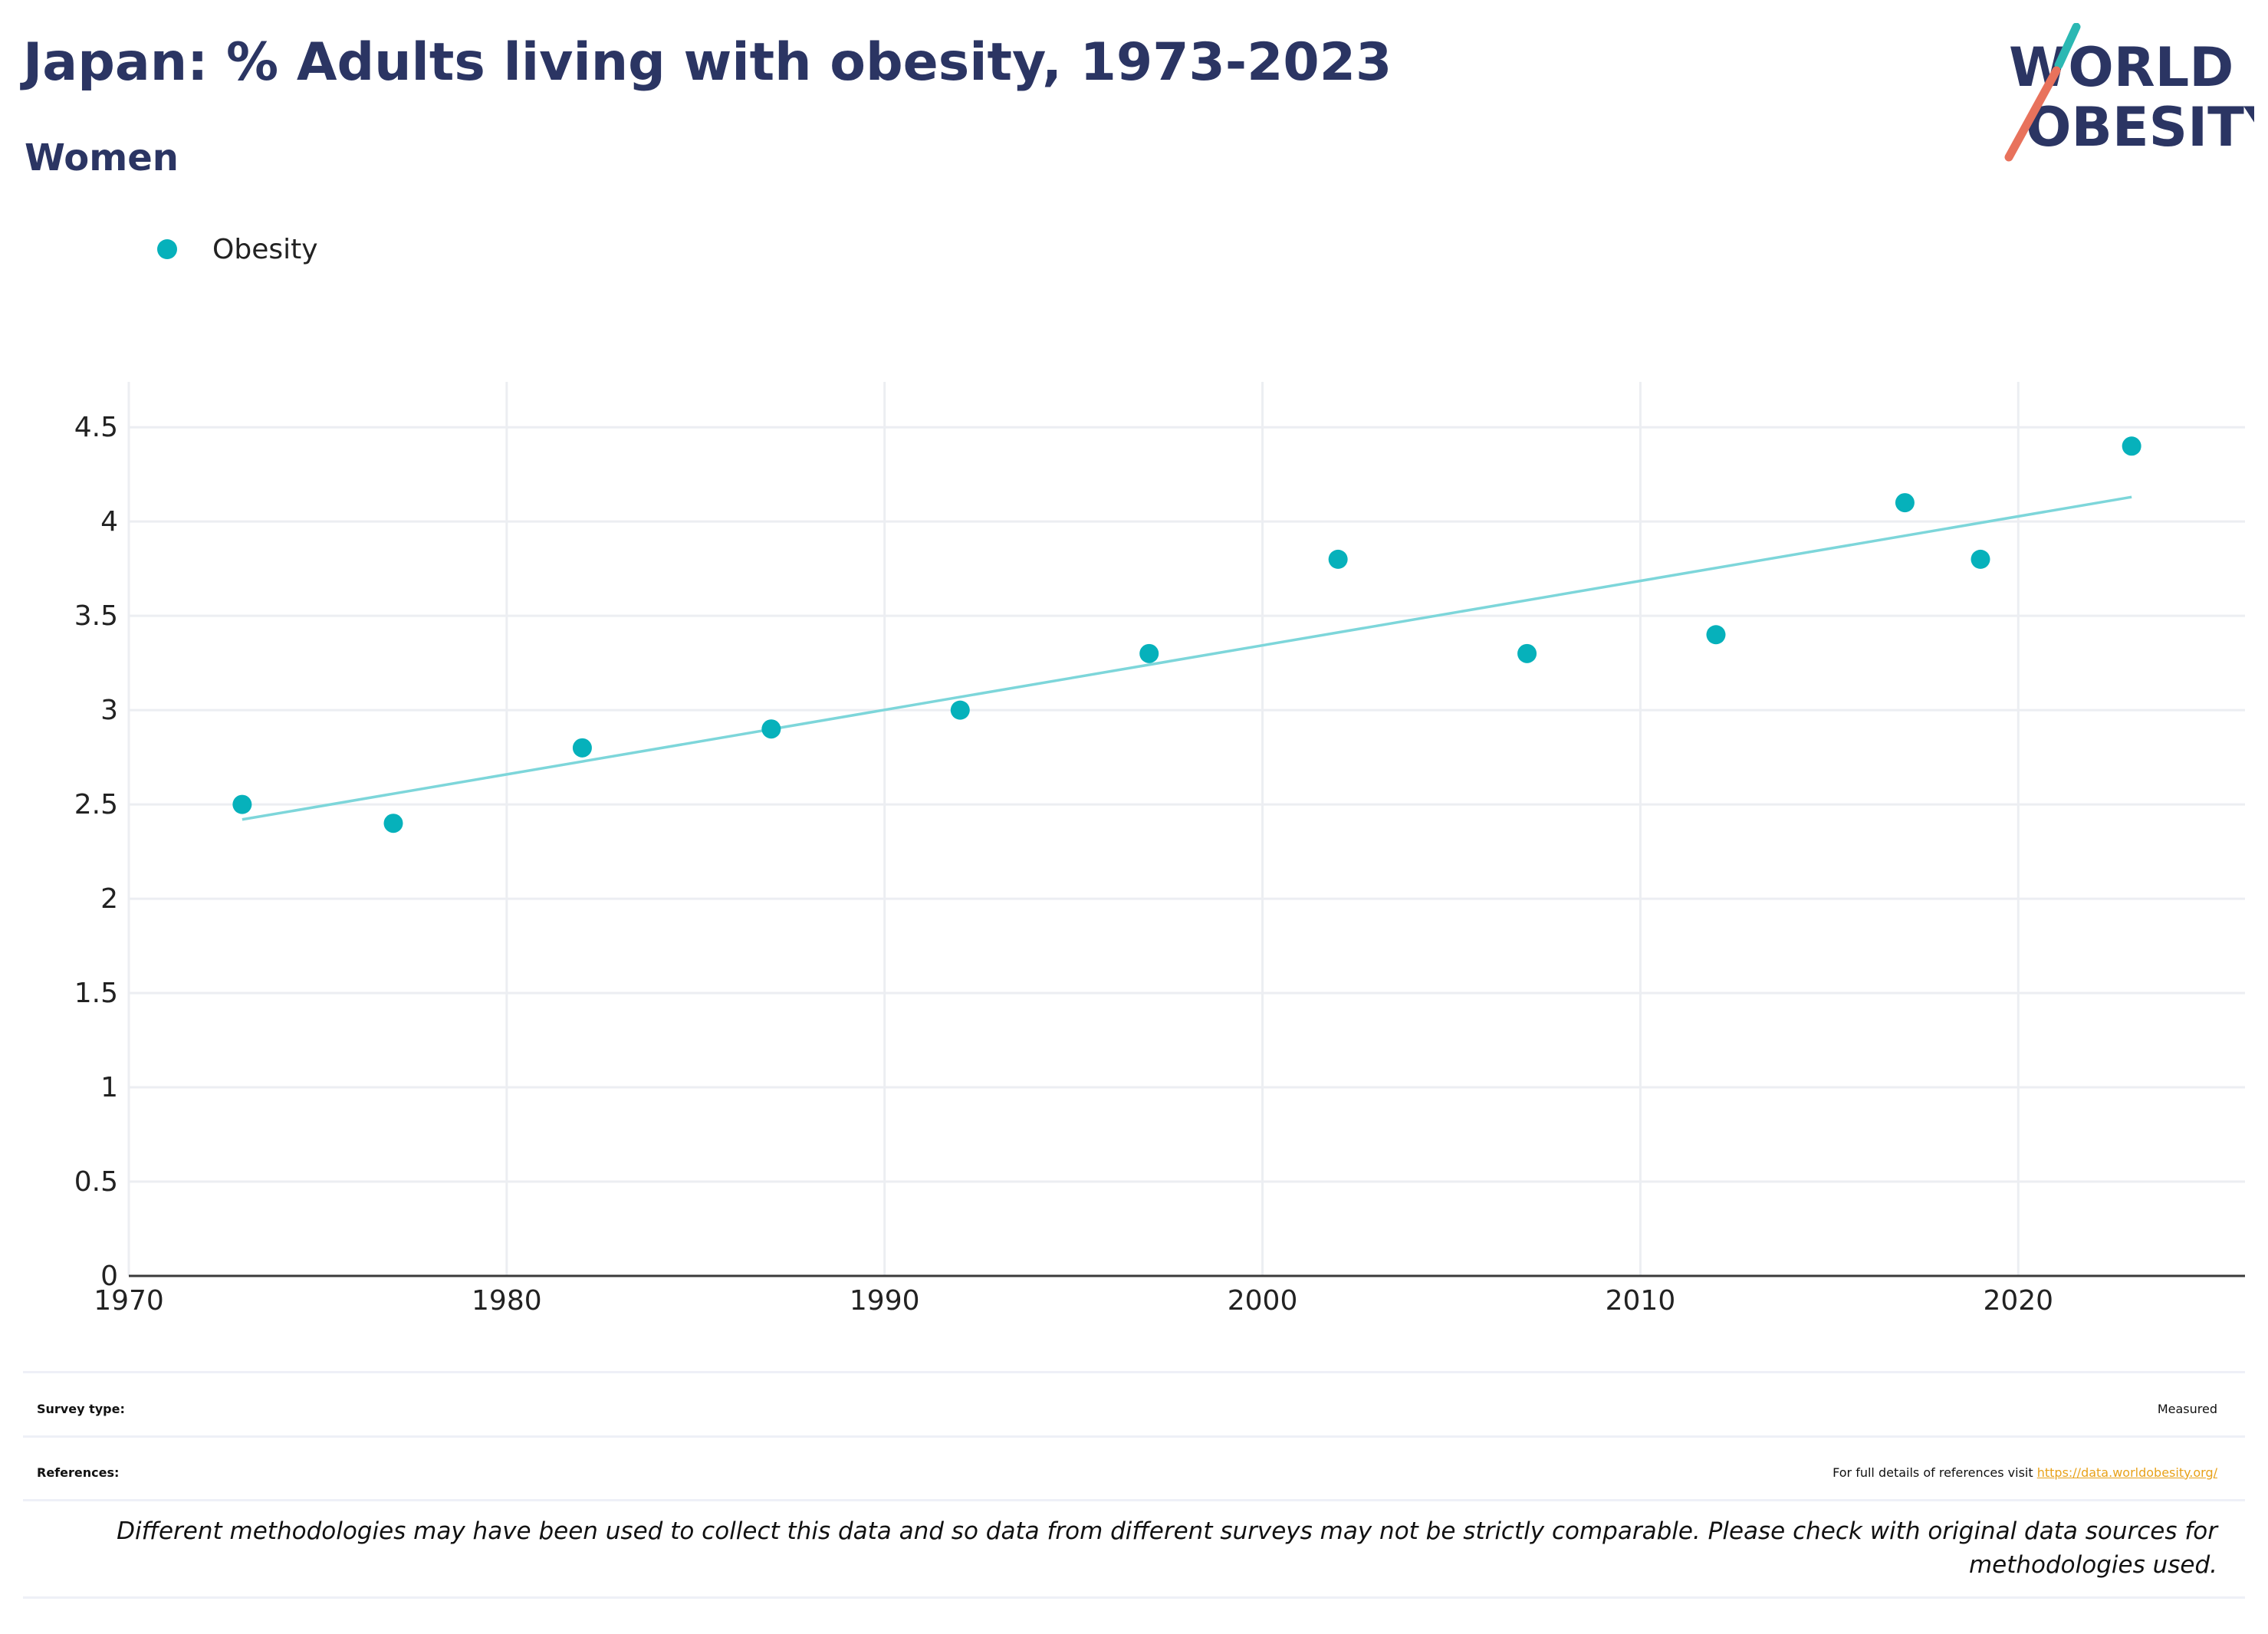 Image resolution: width=2268 pixels, height=1634 pixels. Describe the element at coordinates (102, 158) in the screenshot. I see `chart-subtitle: Women` at that location.